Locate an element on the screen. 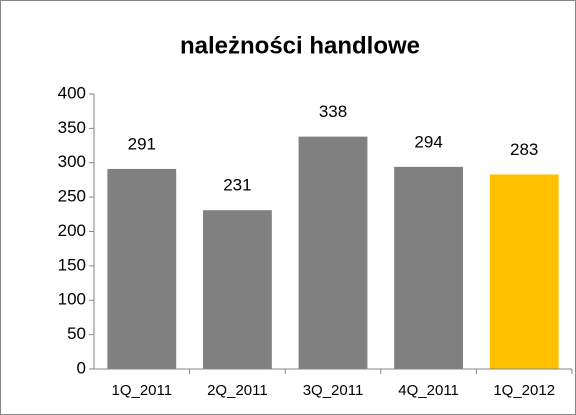 Image resolution: width=576 pixels, height=415 pixels. y-tick-label: 0 is located at coordinates (81, 367).